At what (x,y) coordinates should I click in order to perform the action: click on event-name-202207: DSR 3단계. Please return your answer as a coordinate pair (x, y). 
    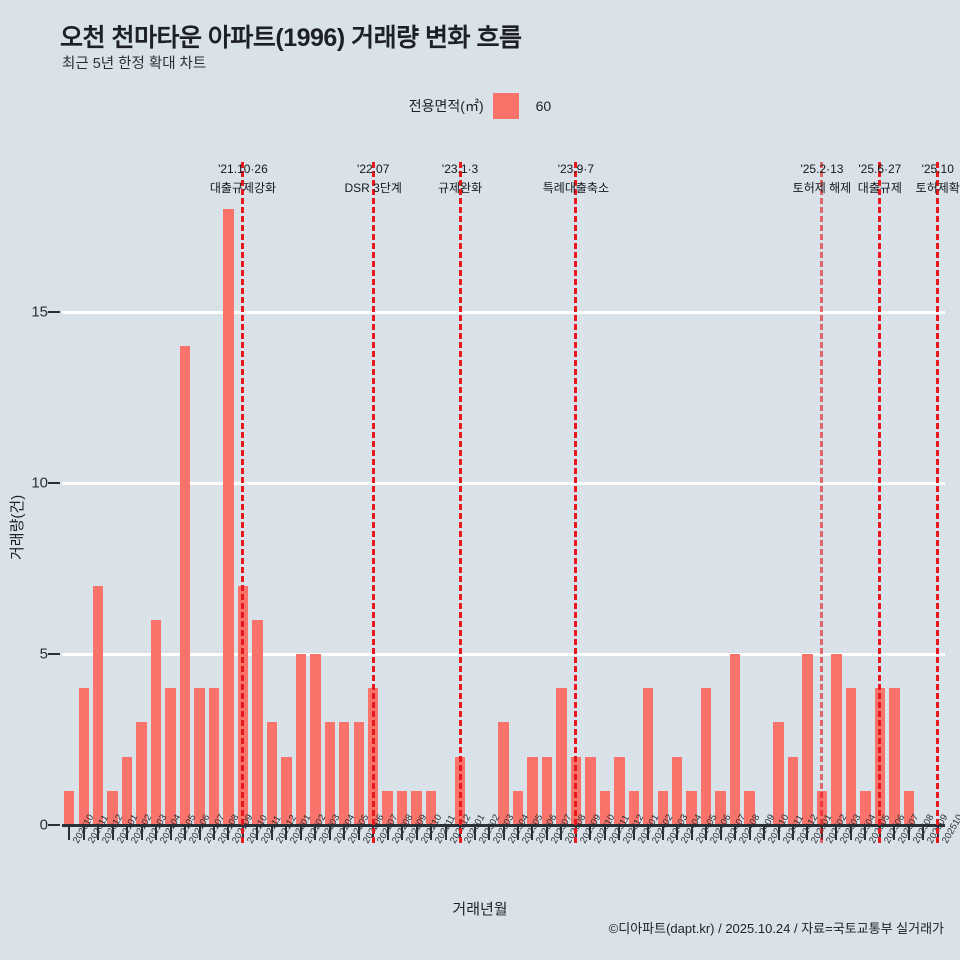
    Looking at the image, I should click on (373, 188).